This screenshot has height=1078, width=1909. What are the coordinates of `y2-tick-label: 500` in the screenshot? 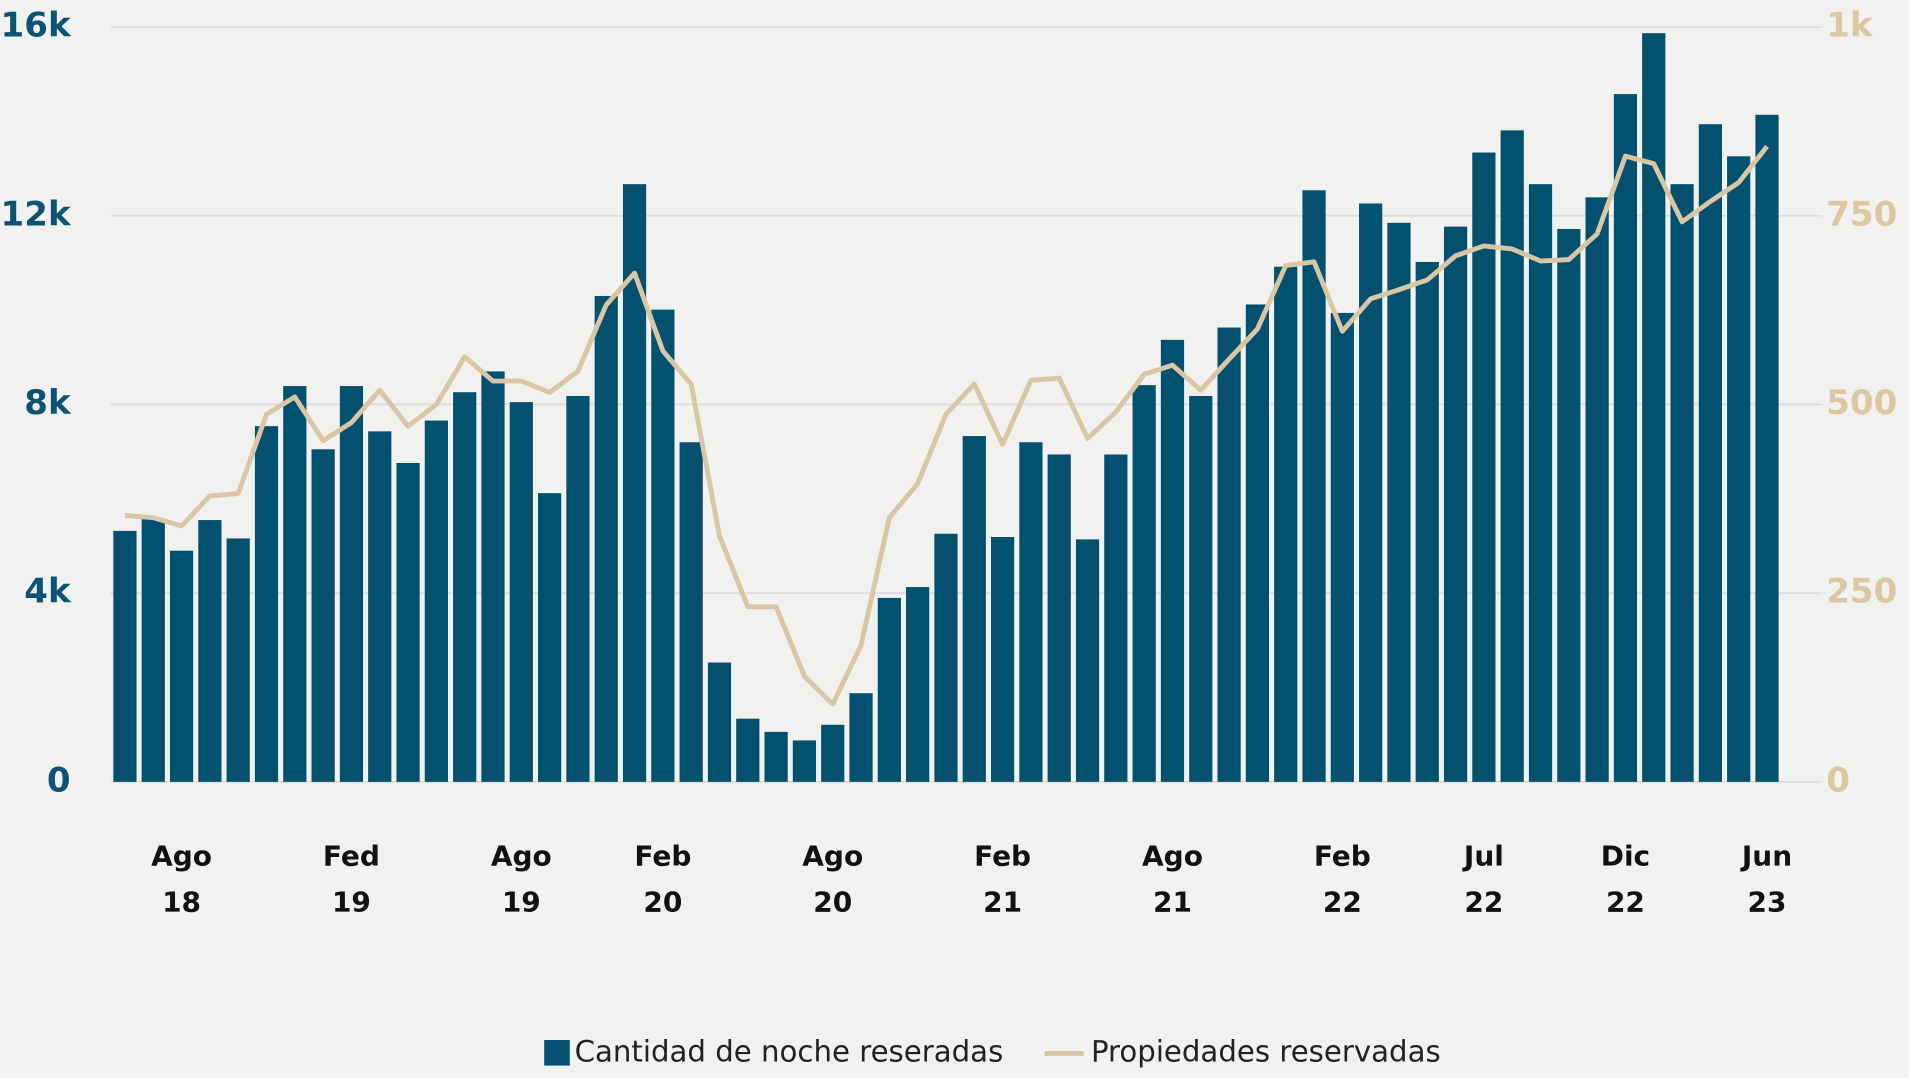 It's located at (1861, 403).